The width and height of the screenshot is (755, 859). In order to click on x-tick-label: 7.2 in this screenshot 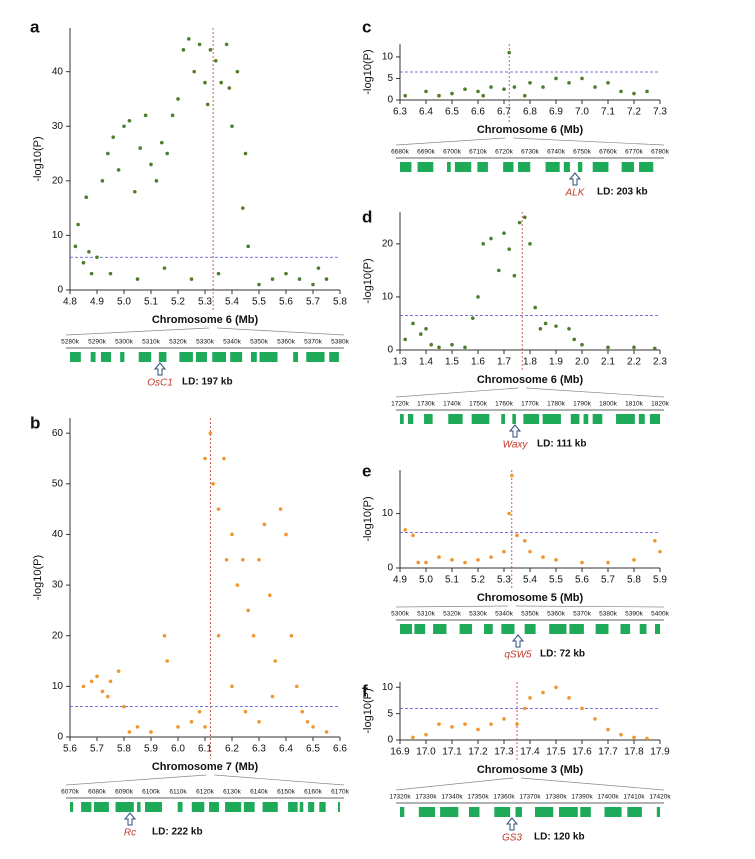, I will do `click(634, 112)`.